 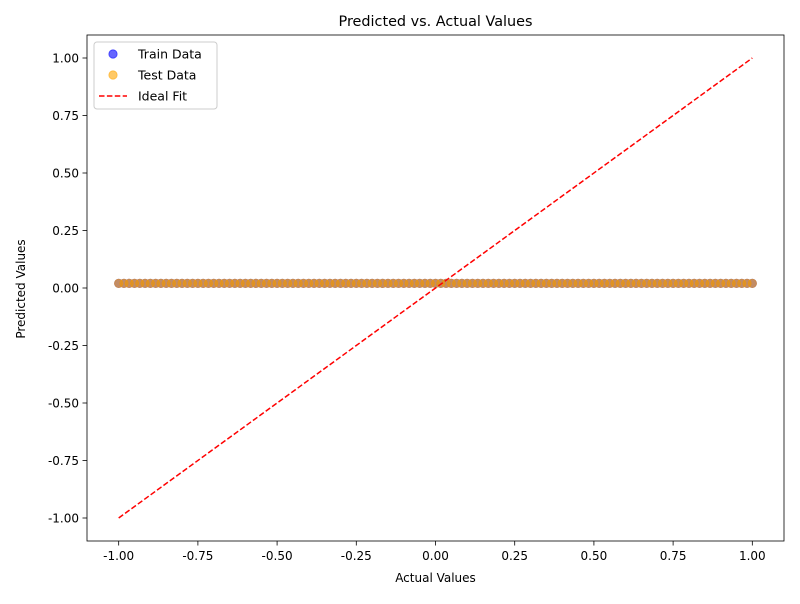 What do you see at coordinates (435, 578) in the screenshot?
I see `x-axis-label: Actual Values` at bounding box center [435, 578].